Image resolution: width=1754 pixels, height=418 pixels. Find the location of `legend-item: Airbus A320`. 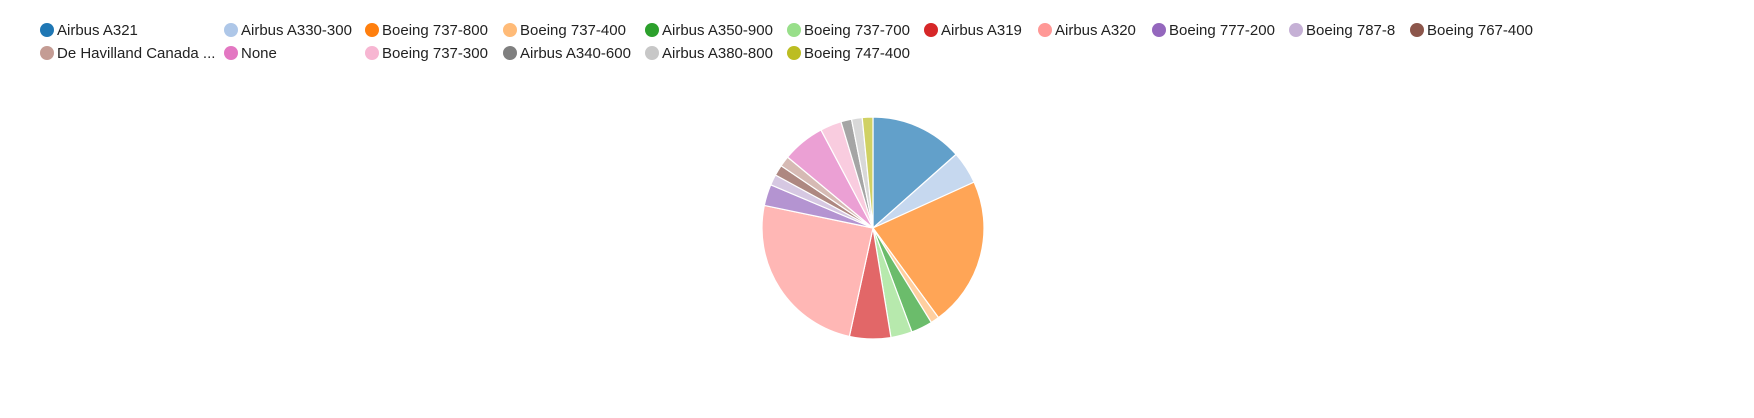

legend-item: Airbus A320 is located at coordinates (1087, 30).